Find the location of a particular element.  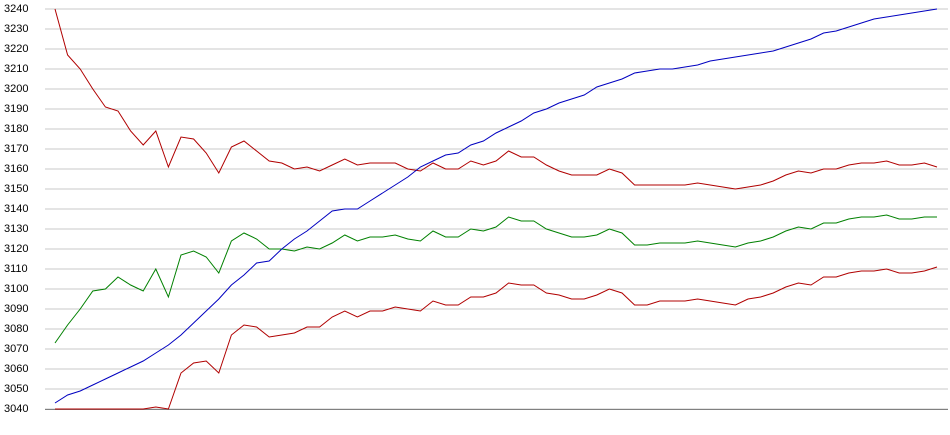

y-tick-label: 3240 is located at coordinates (16, 9).